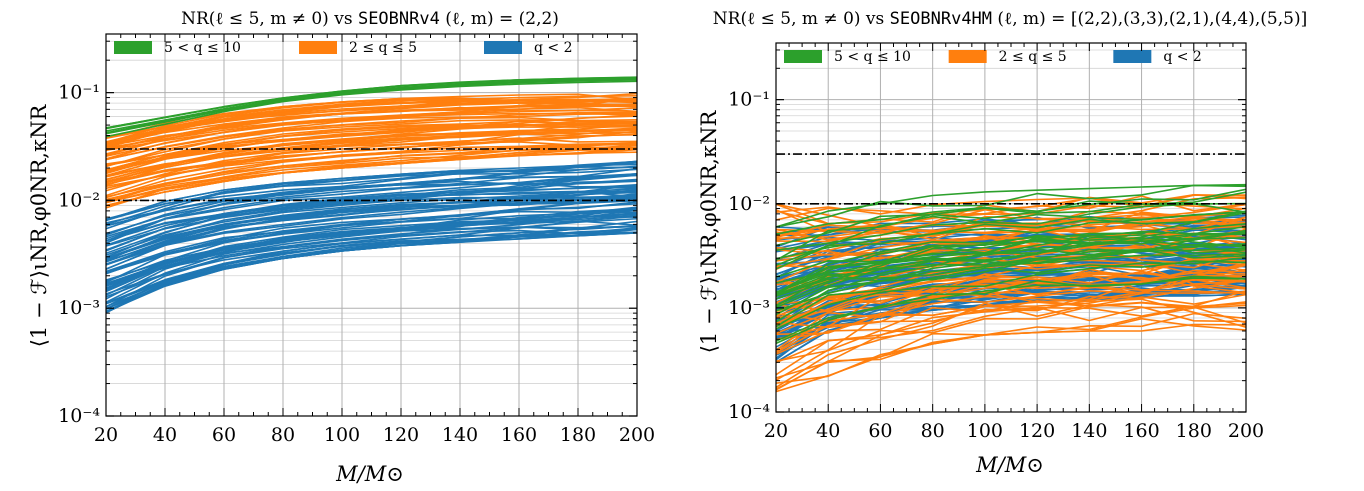 This screenshot has width=1364, height=491. I want to click on data-curves, so click(1011, 288).